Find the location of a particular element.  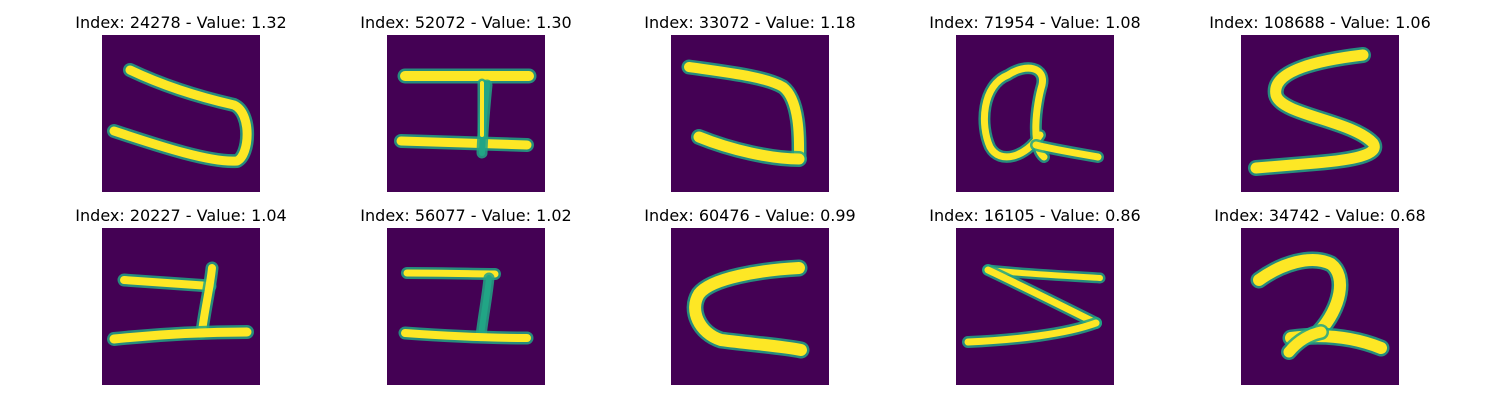

image-panel: Index: 34742 - Value: 0.68 is located at coordinates (1320, 296).